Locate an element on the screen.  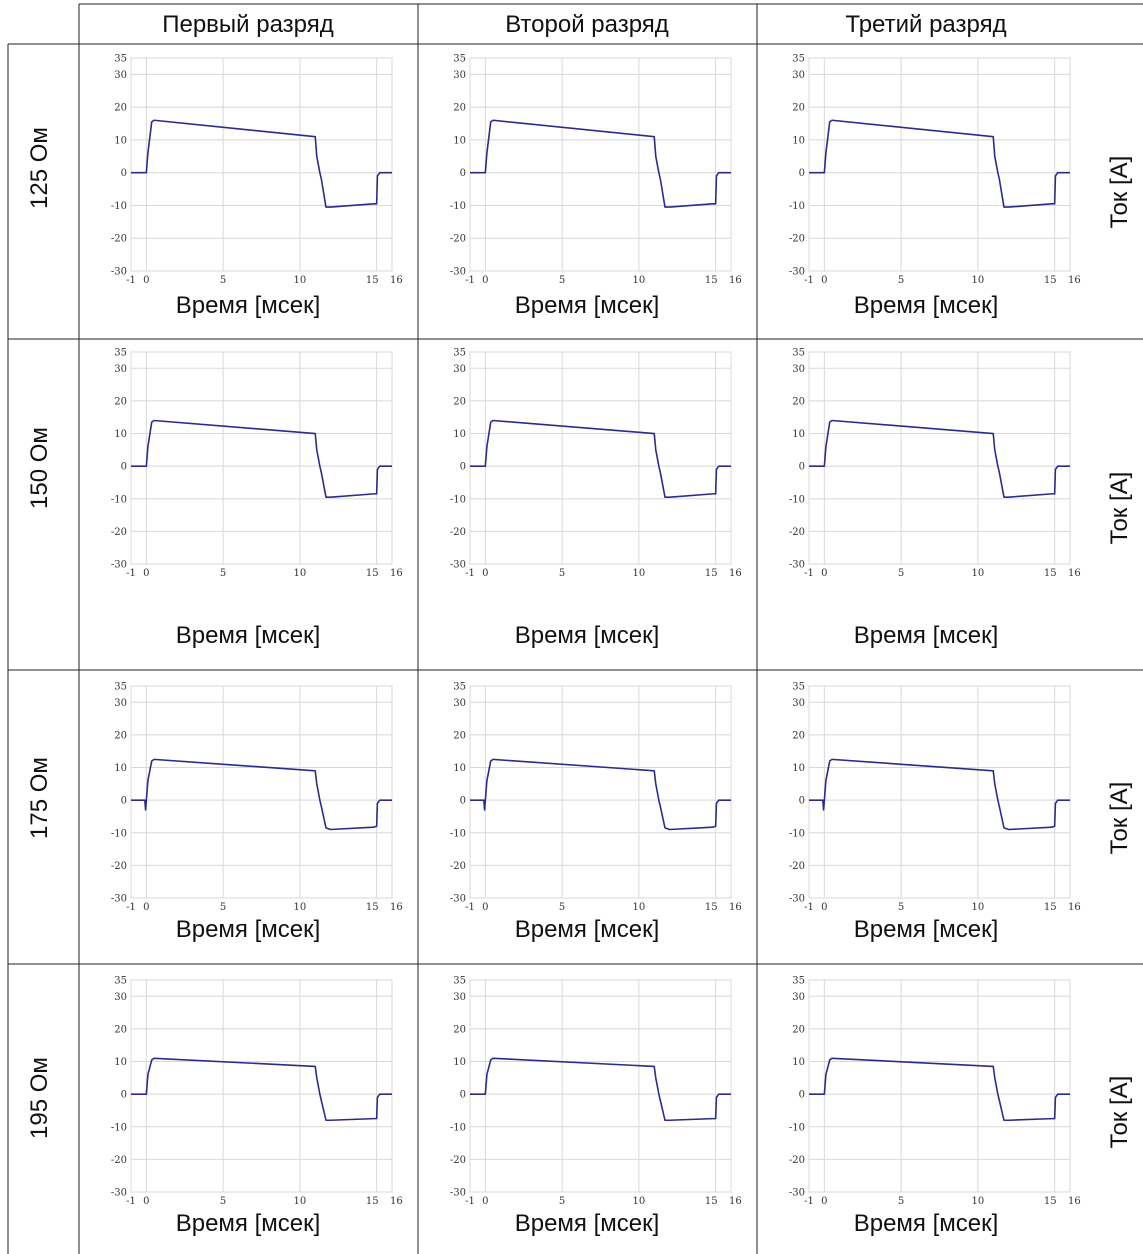
row-label-195: 195 Ом is located at coordinates (39, 1098).